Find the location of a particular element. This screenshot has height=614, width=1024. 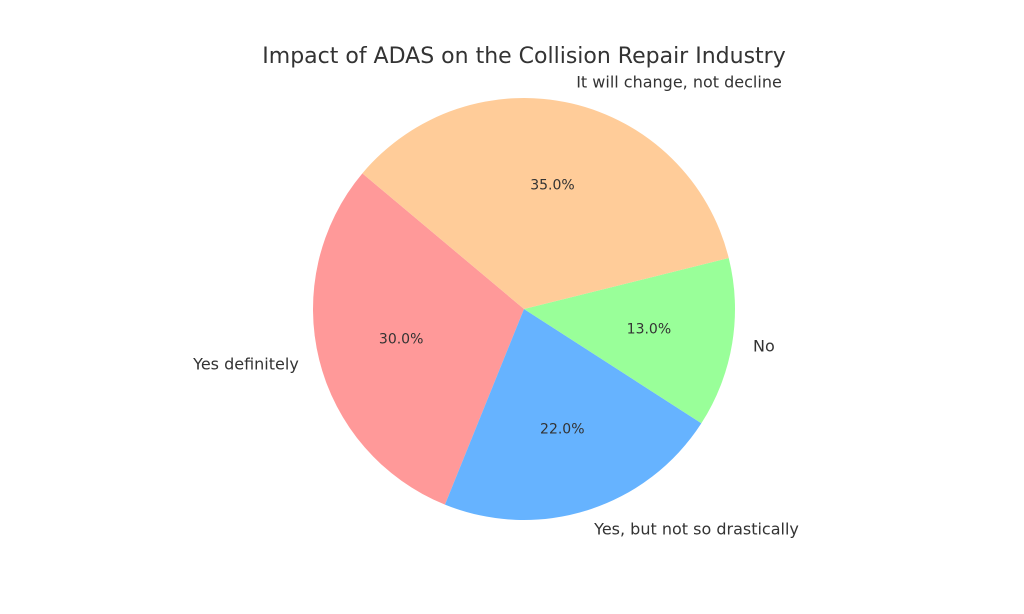

slice-label: No is located at coordinates (764, 345).